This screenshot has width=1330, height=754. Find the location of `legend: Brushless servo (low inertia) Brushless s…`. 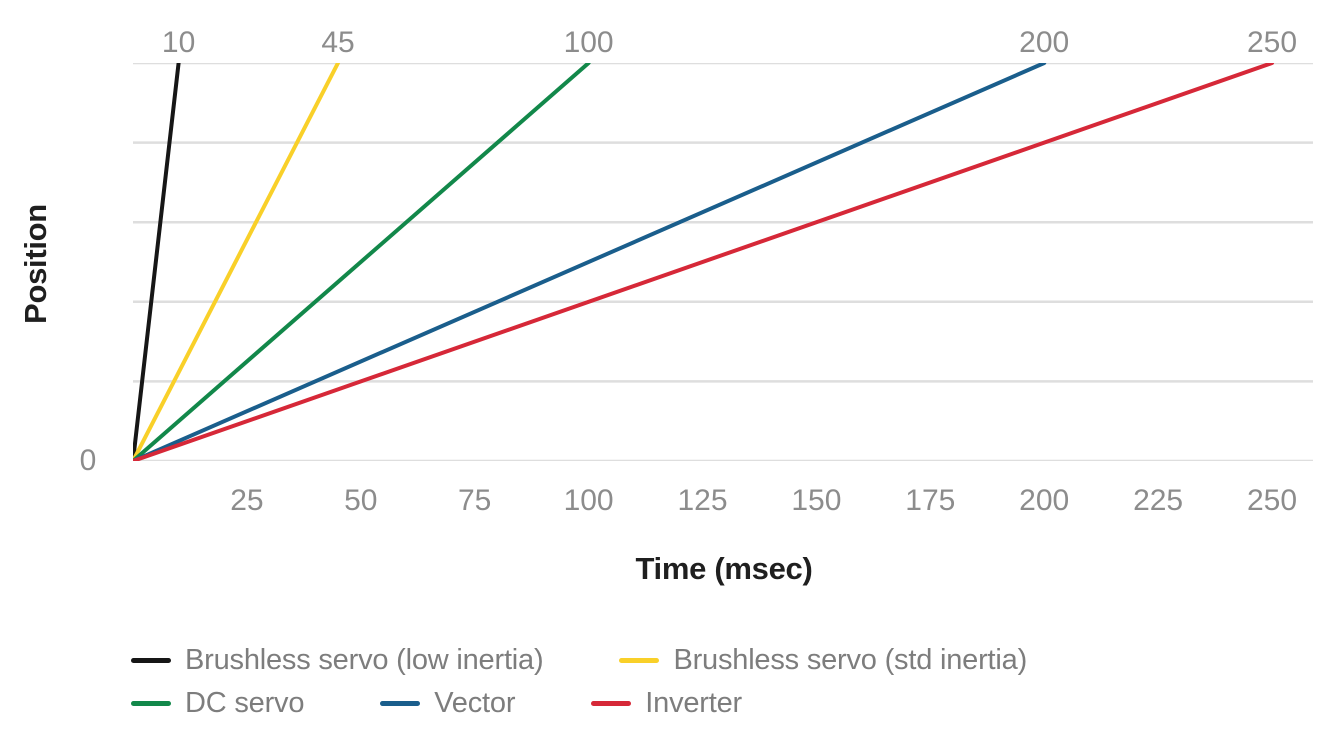

legend: Brushless servo (low inertia) Brushless s… is located at coordinates (579, 681).